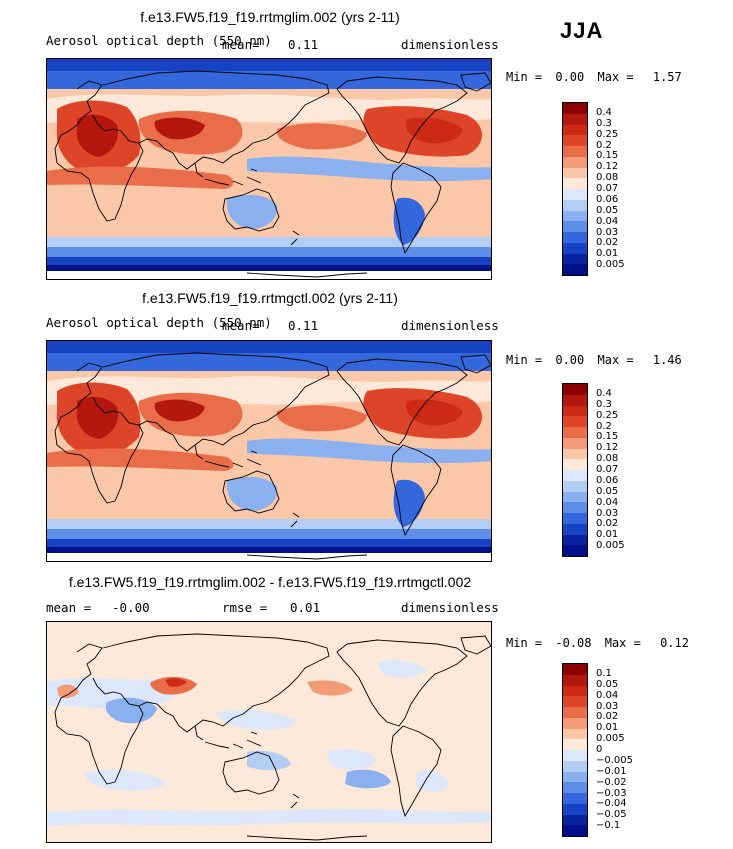  What do you see at coordinates (594, 77) in the screenshot?
I see `min-max-readout: Min = 0.00 Max = 1.57` at bounding box center [594, 77].